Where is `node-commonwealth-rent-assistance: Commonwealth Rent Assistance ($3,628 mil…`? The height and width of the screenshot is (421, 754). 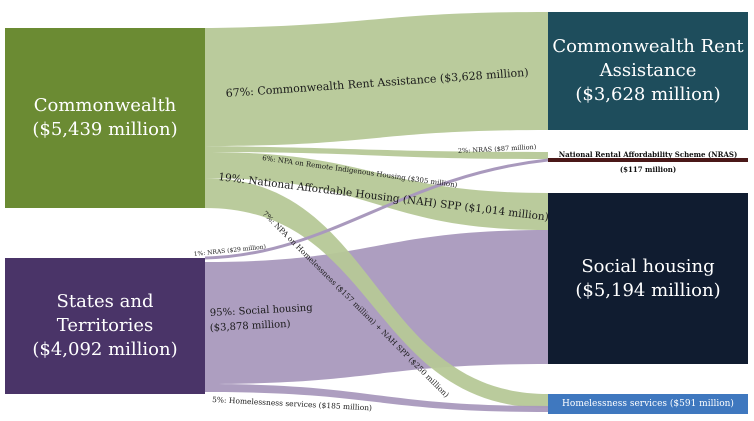
node-commonwealth-rent-assistance: Commonwealth Rent Assistance ($3,628 mil… is located at coordinates (648, 71).